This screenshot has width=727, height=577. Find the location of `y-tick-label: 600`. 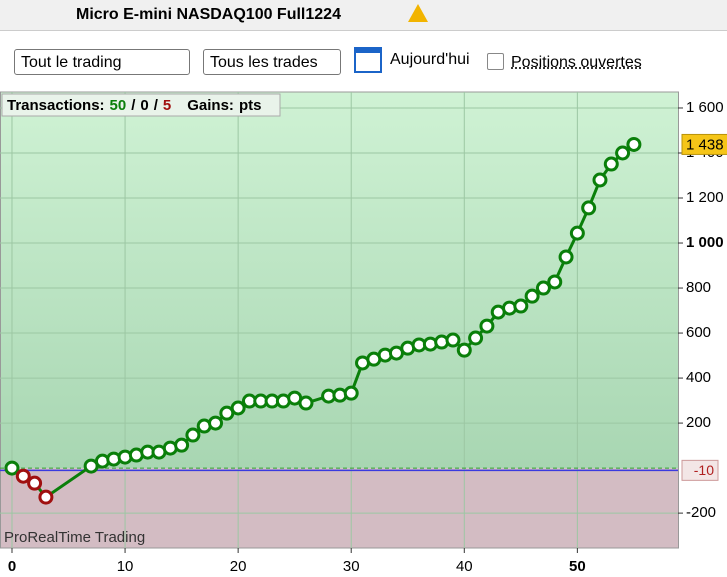

y-tick-label: 600 is located at coordinates (698, 332).